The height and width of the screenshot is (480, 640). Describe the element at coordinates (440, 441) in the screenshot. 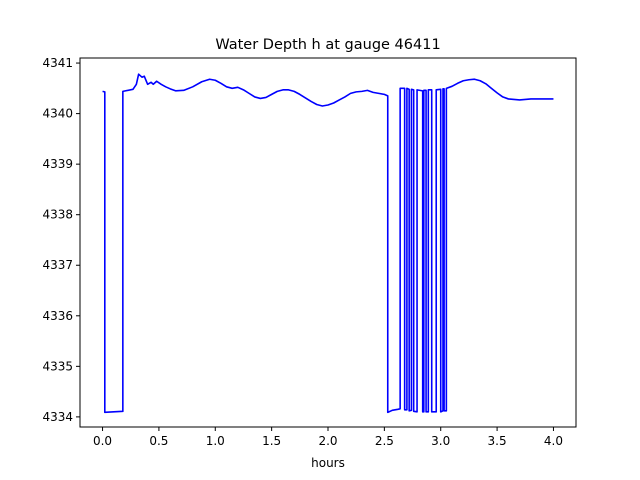

I see `x-tick-label: 3.0` at that location.